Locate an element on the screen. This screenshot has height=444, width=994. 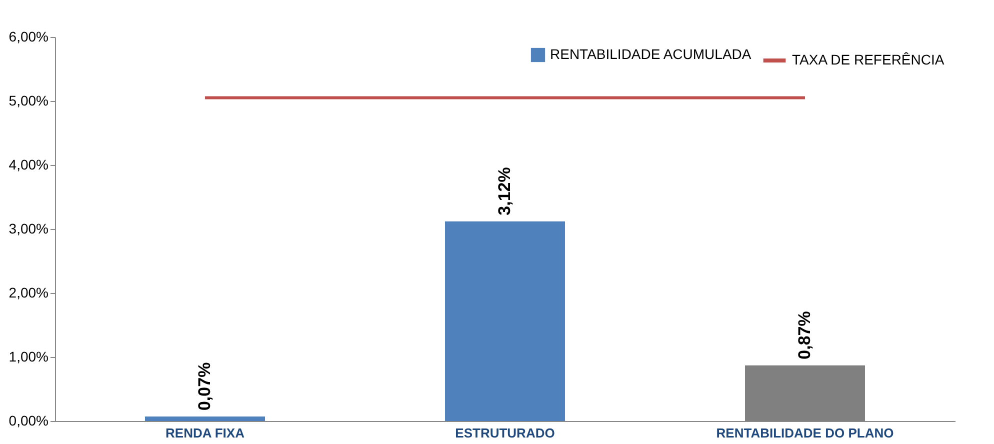
x-tick-label: RENDA FIXA is located at coordinates (206, 433).